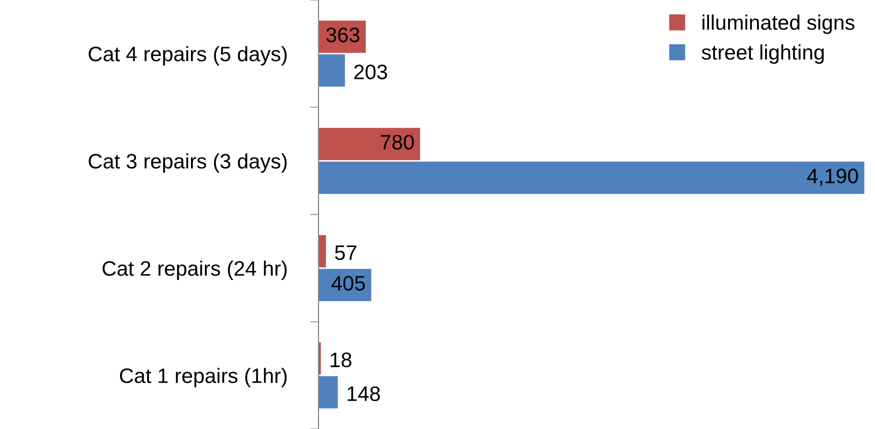  I want to click on y-tick-label: Cat 4 repairs (5 days), so click(187, 56).